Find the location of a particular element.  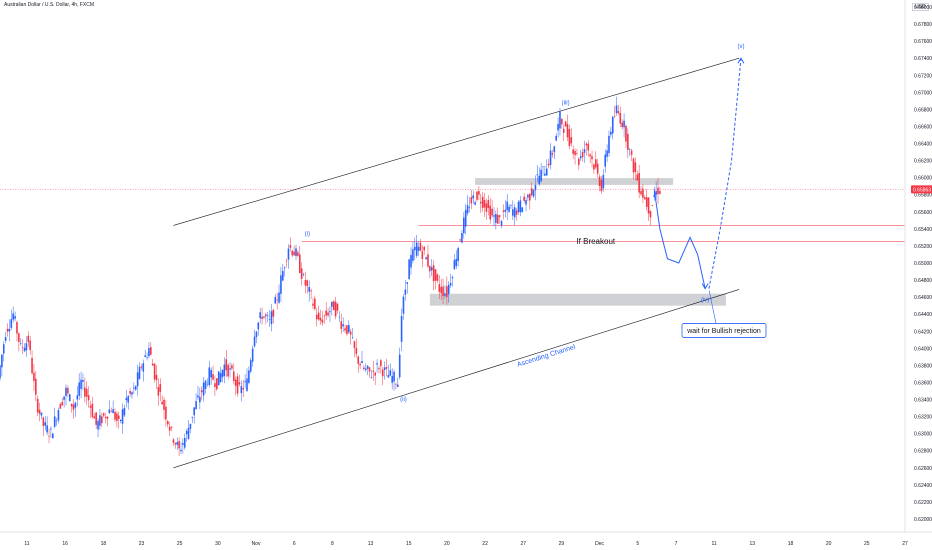

currency-label: USD is located at coordinates (920, 7).